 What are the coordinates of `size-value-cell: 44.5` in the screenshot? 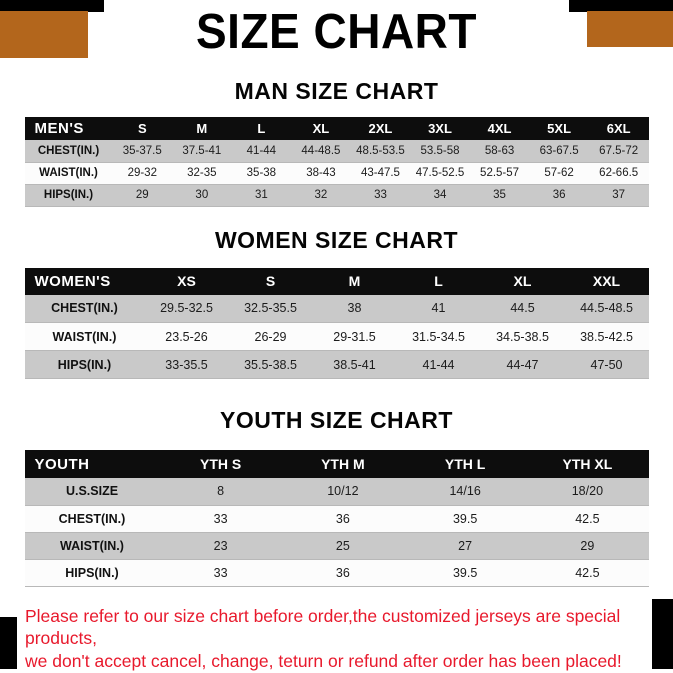 It's located at (522, 308).